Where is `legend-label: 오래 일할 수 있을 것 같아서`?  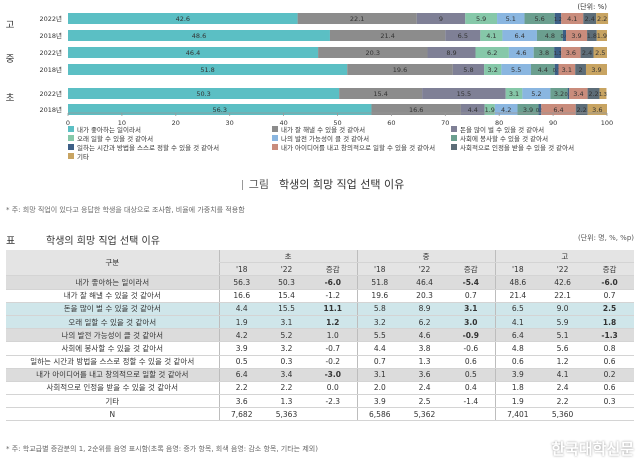
legend-label: 오래 일할 수 있을 것 같아서 is located at coordinates (115, 138).